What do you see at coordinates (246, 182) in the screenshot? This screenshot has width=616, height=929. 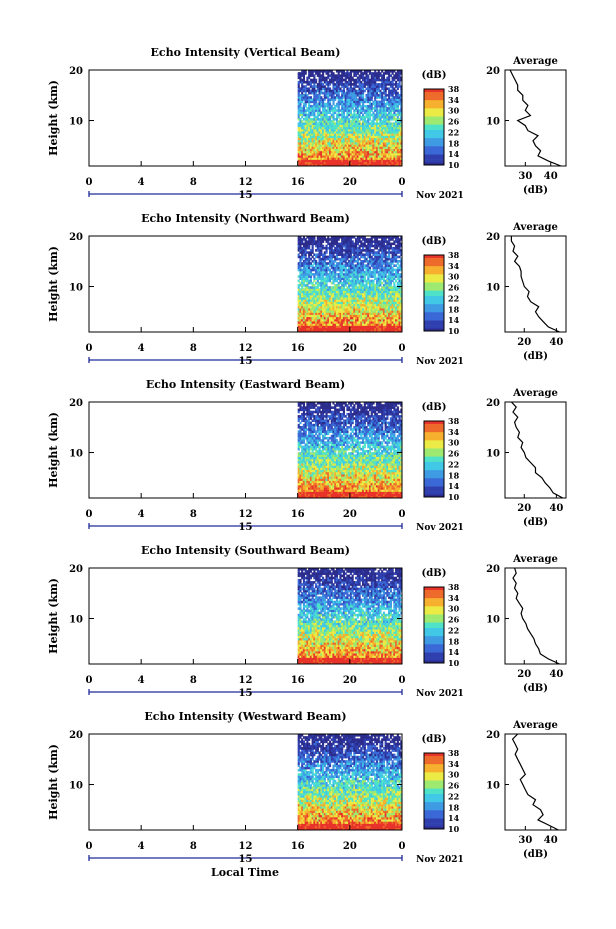 I see `x-tick-label: 12` at bounding box center [246, 182].